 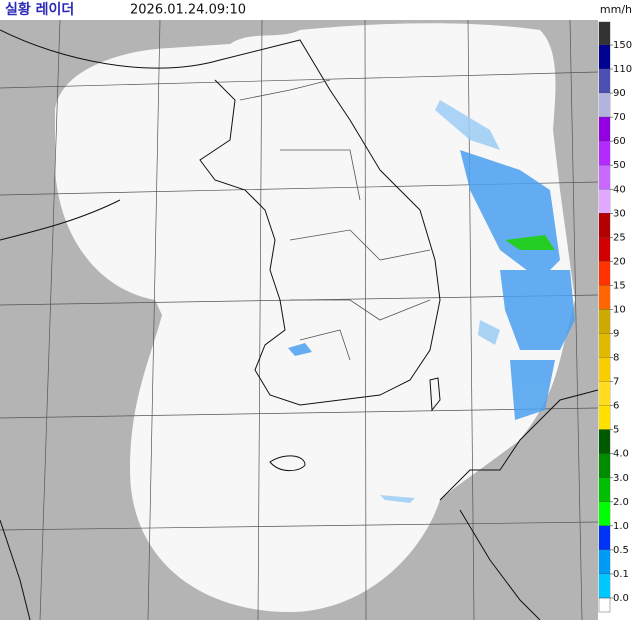 I want to click on legend-label: 0.5, so click(x=621, y=550).